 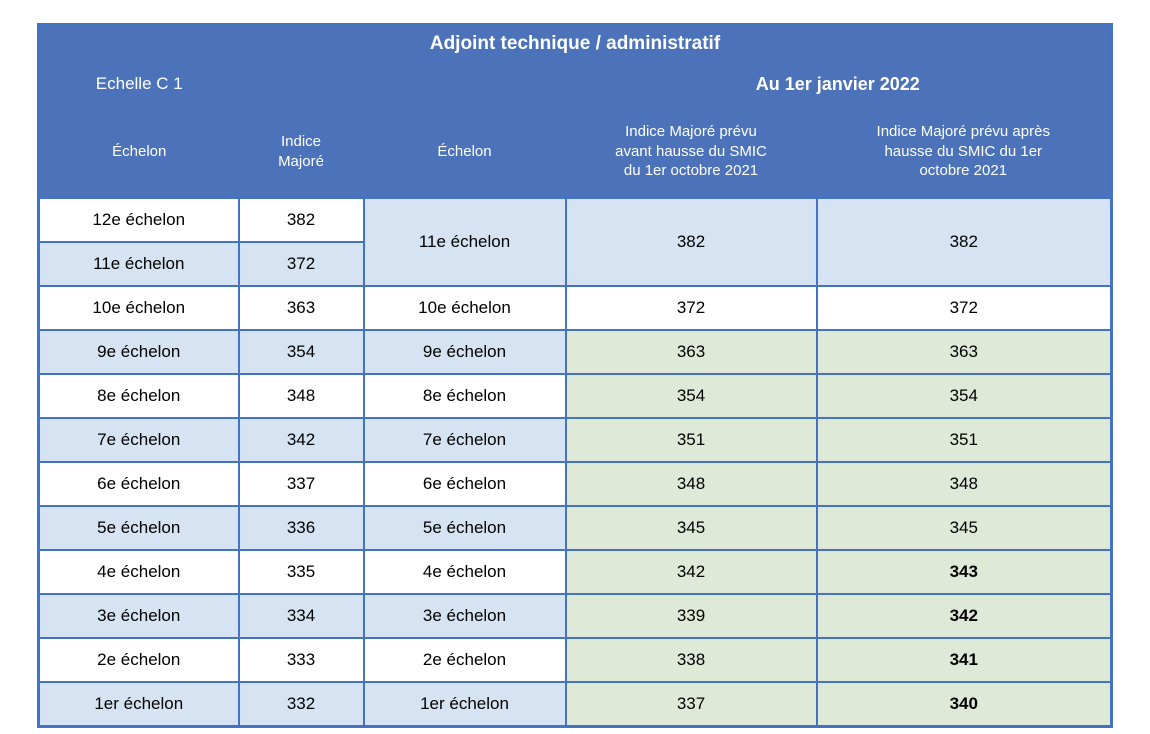 What do you see at coordinates (464, 152) in the screenshot?
I see `col-header-echelon-right: Échelon` at bounding box center [464, 152].